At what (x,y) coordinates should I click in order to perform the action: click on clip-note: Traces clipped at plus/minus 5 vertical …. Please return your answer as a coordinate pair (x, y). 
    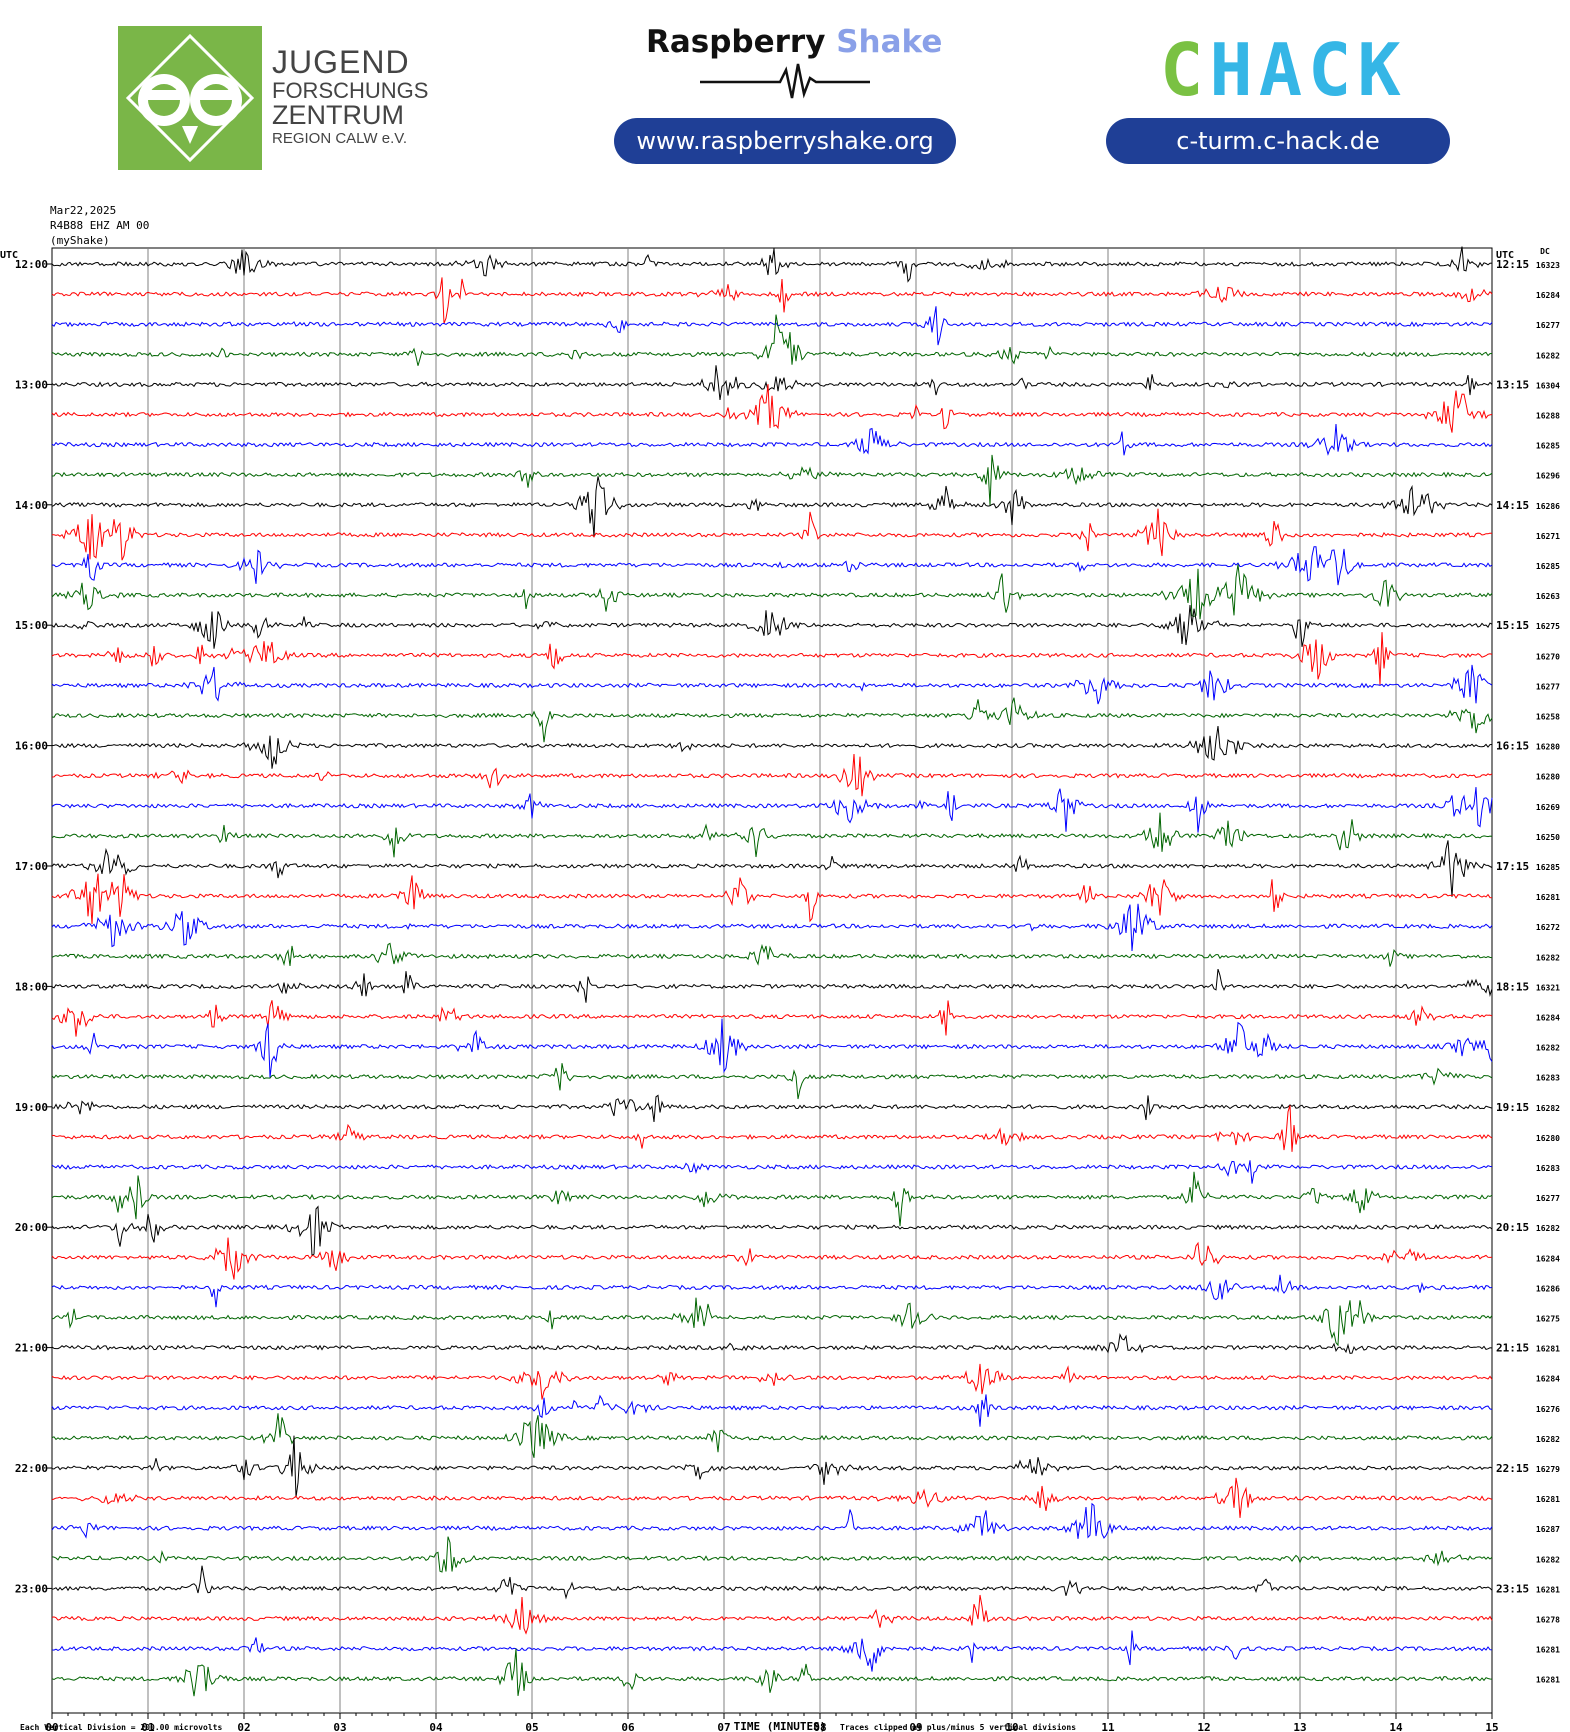
    Looking at the image, I should click on (958, 1727).